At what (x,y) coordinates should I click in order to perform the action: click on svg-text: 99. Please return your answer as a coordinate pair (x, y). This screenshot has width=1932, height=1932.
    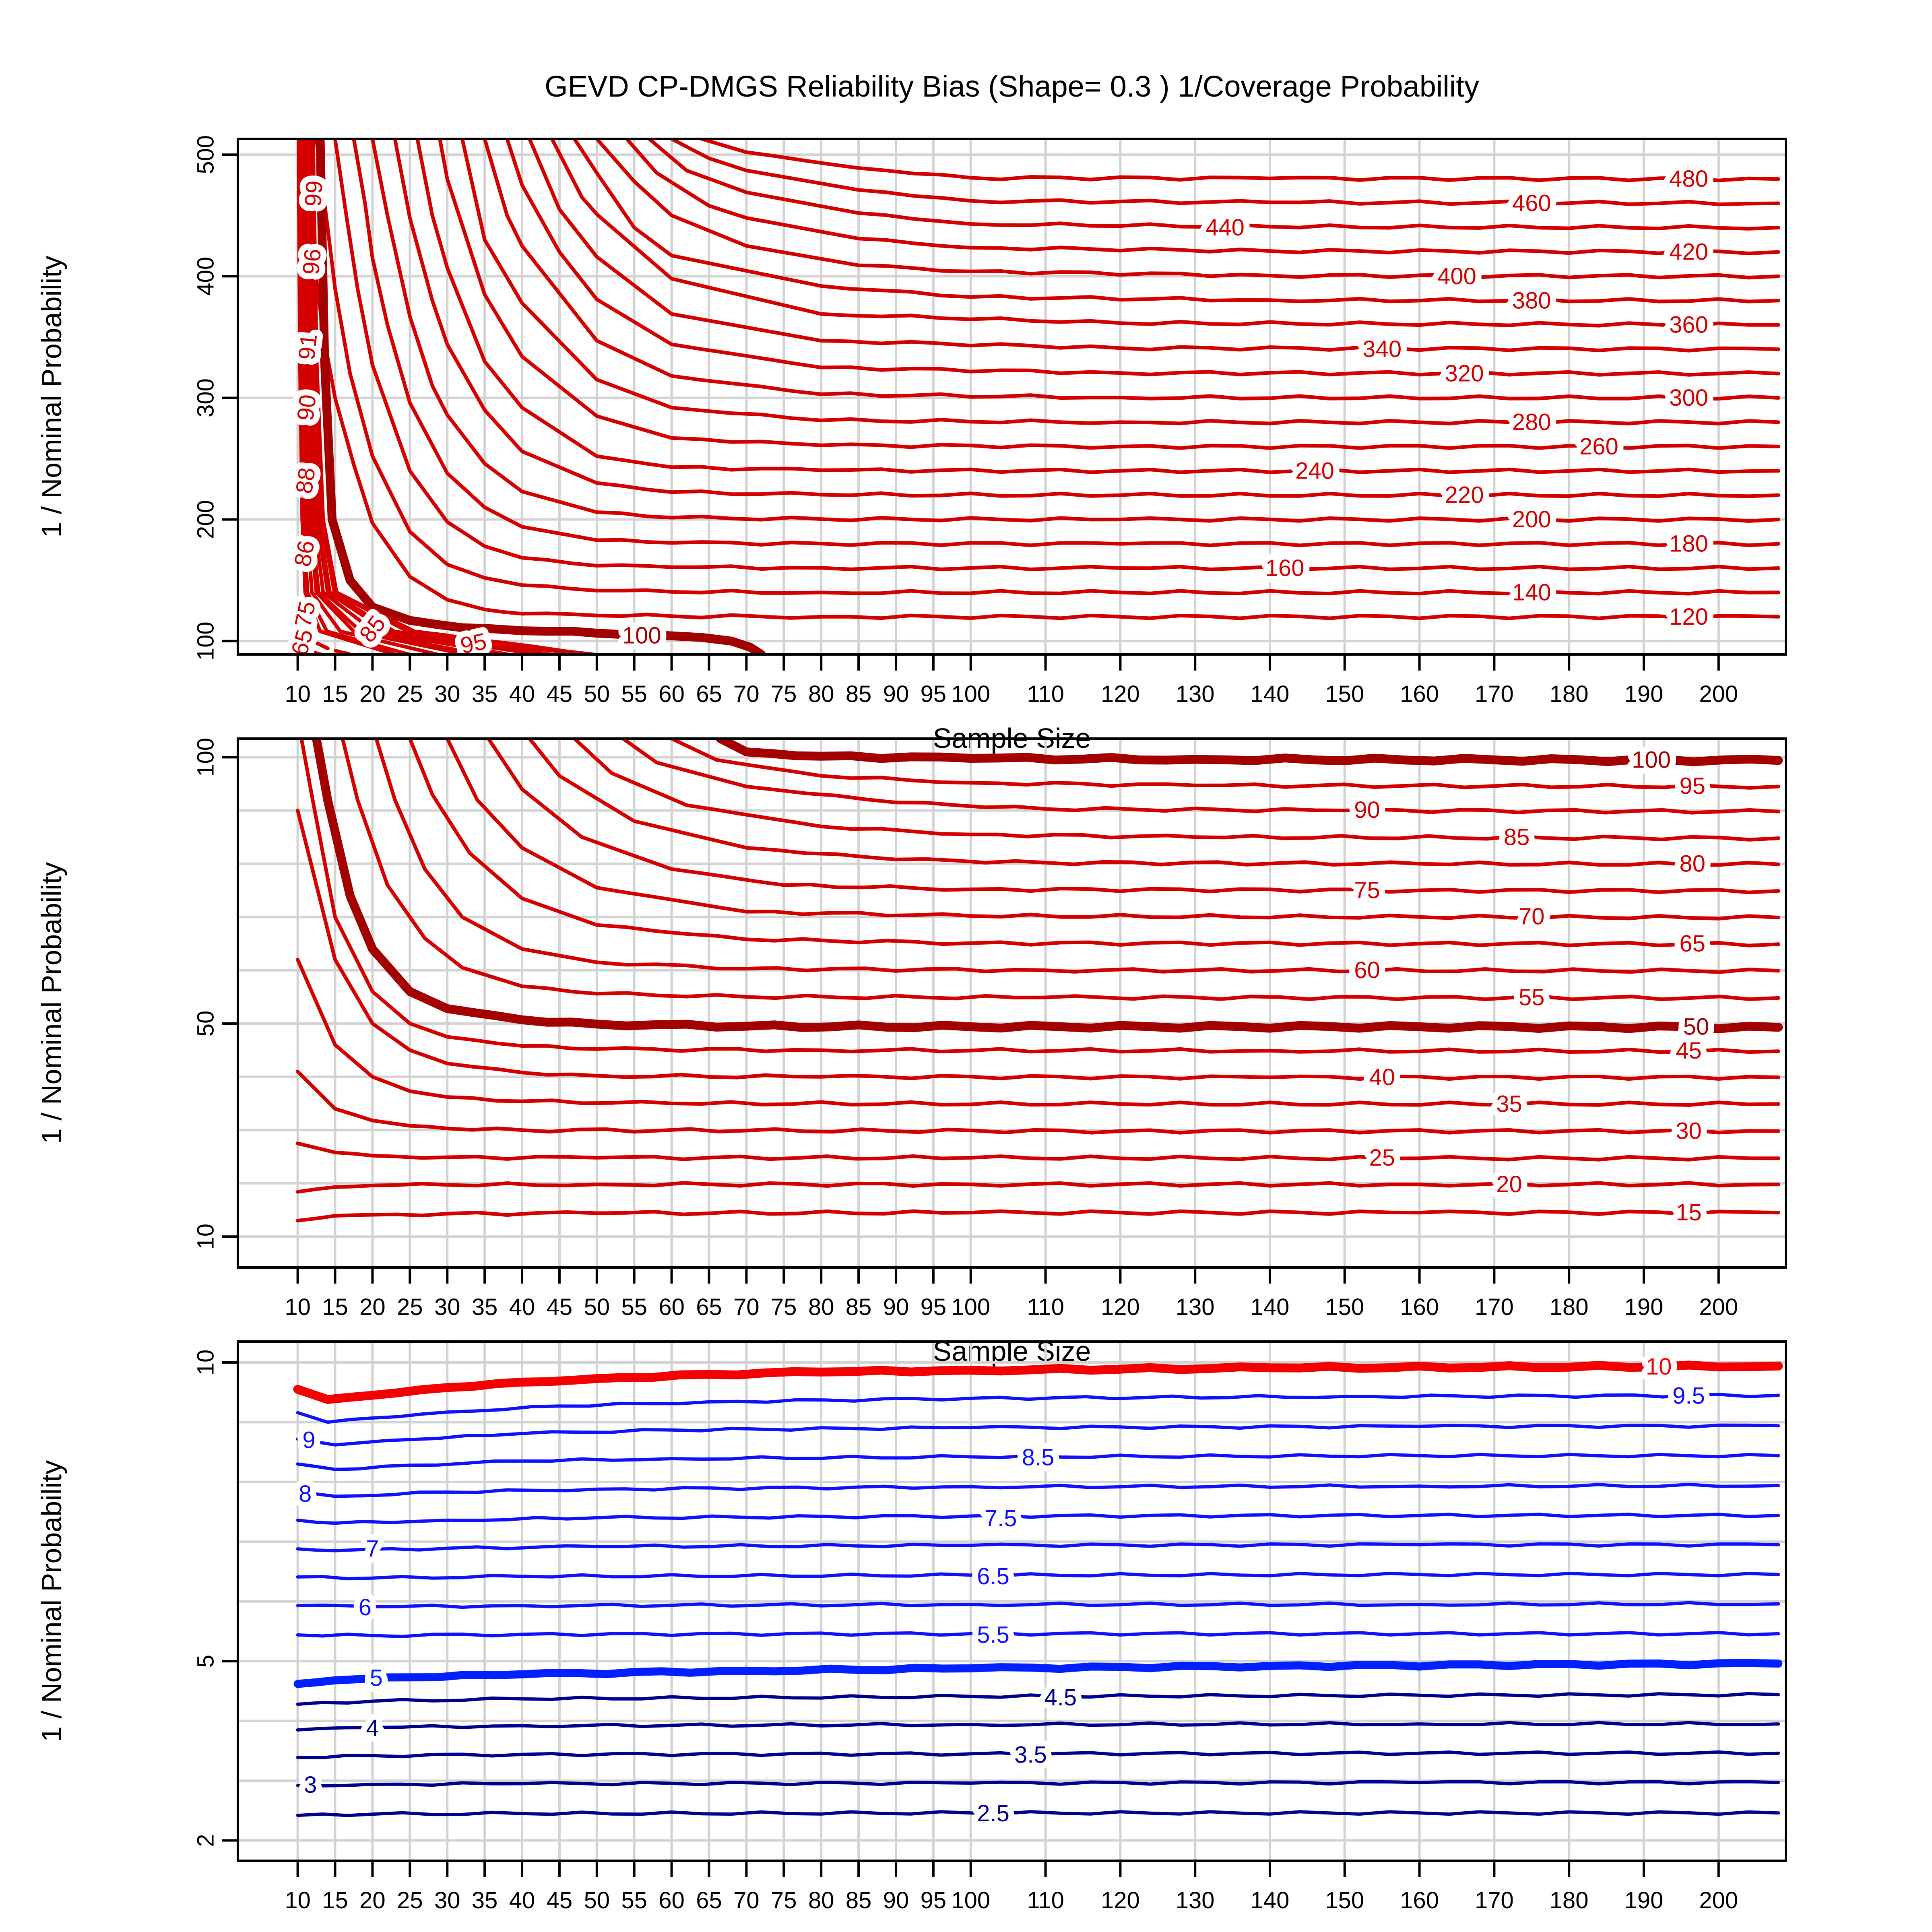
    Looking at the image, I should click on (314, 194).